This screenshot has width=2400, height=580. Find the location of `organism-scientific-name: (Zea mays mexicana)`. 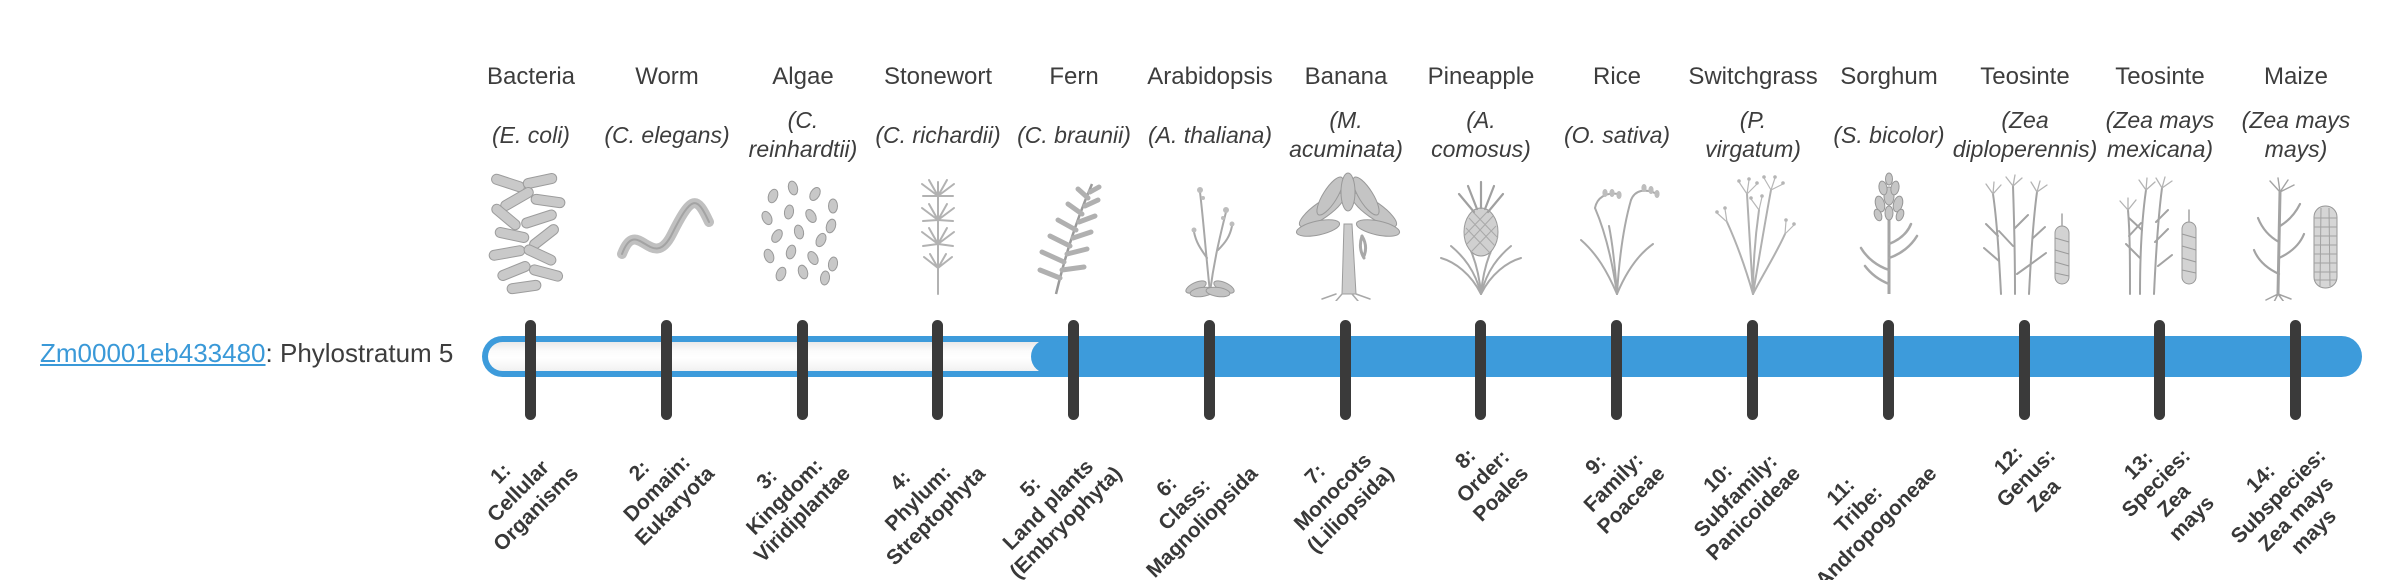

organism-scientific-name: (Zea mays mexicana) is located at coordinates (2160, 134).